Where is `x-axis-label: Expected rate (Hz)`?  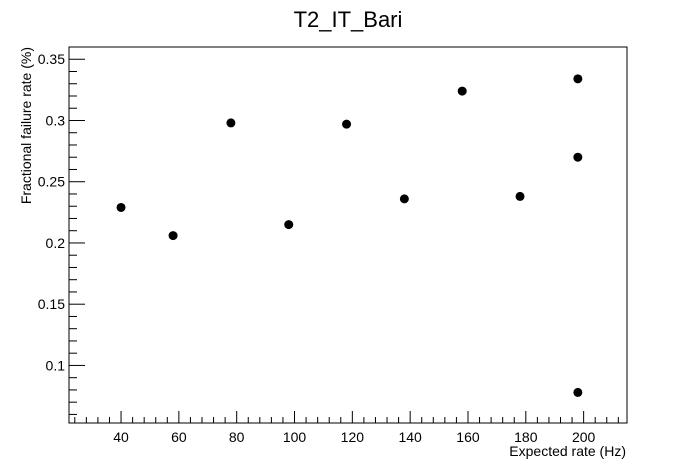 x-axis-label: Expected rate (Hz) is located at coordinates (567, 451).